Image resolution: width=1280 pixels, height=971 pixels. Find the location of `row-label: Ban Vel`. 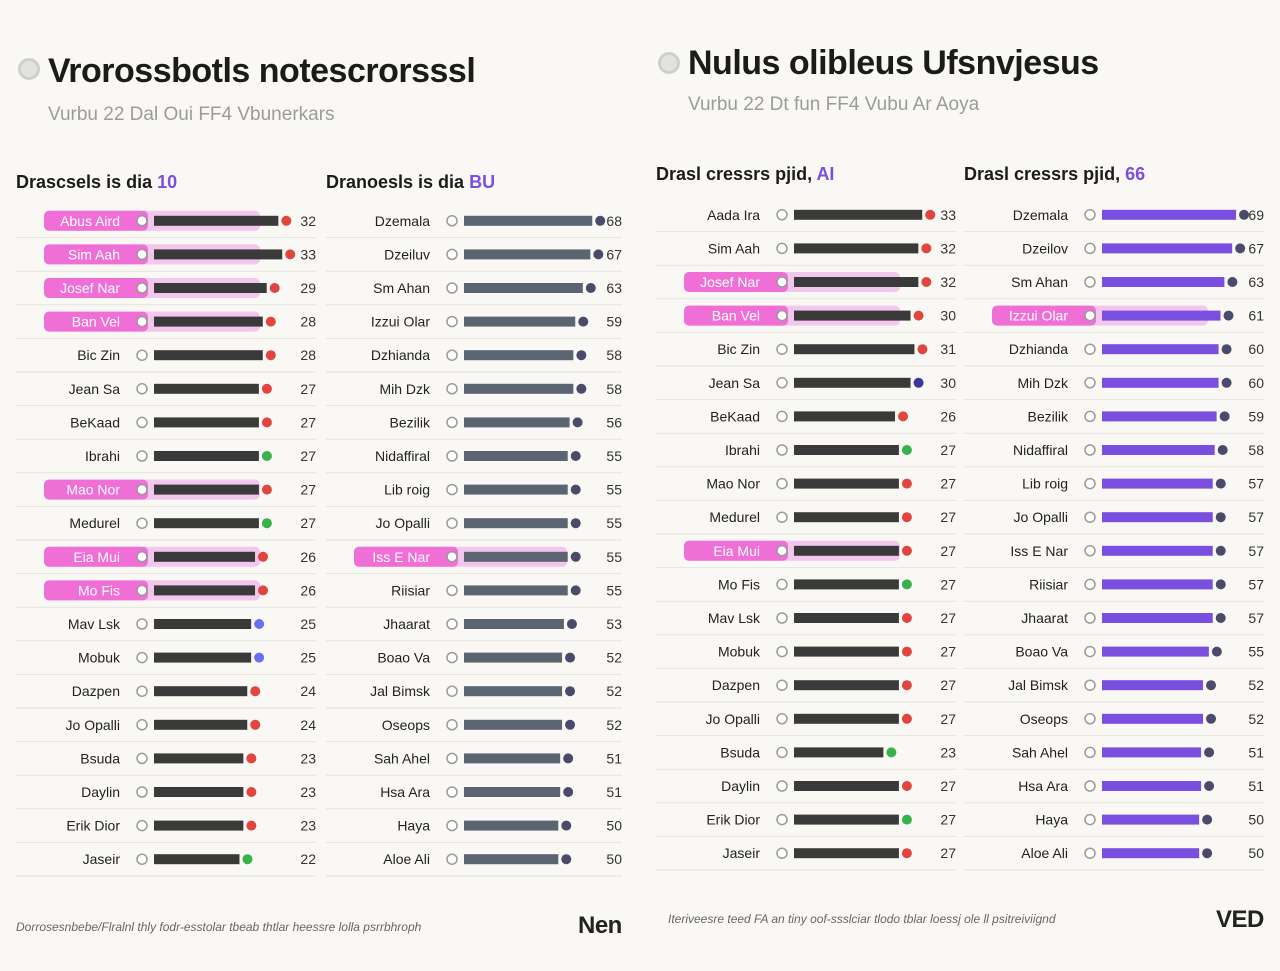

row-label: Ban Vel is located at coordinates (96, 322).